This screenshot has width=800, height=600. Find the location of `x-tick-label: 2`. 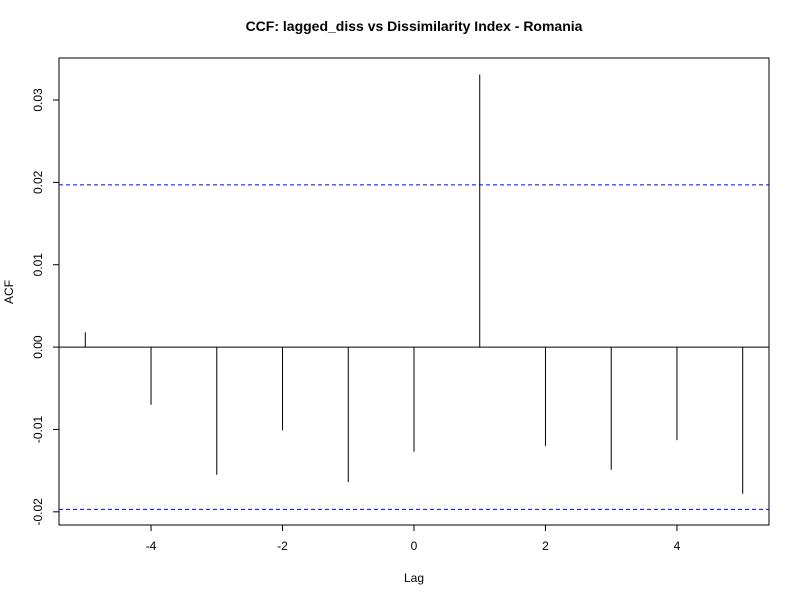

x-tick-label: 2 is located at coordinates (545, 546).